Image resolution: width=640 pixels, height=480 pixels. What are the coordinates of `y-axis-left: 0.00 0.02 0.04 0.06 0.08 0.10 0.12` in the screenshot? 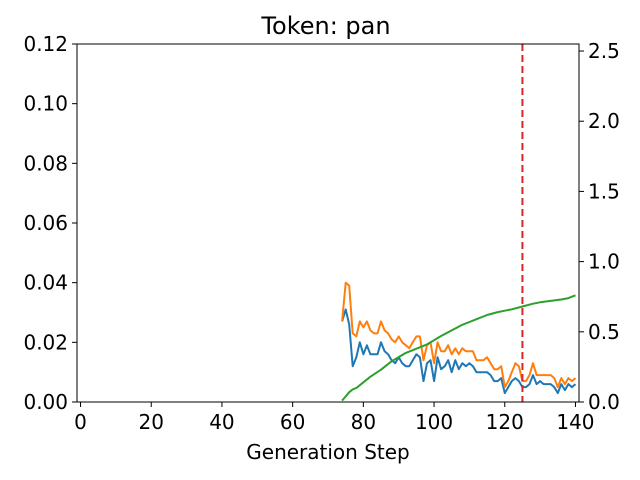 It's located at (50, 223).